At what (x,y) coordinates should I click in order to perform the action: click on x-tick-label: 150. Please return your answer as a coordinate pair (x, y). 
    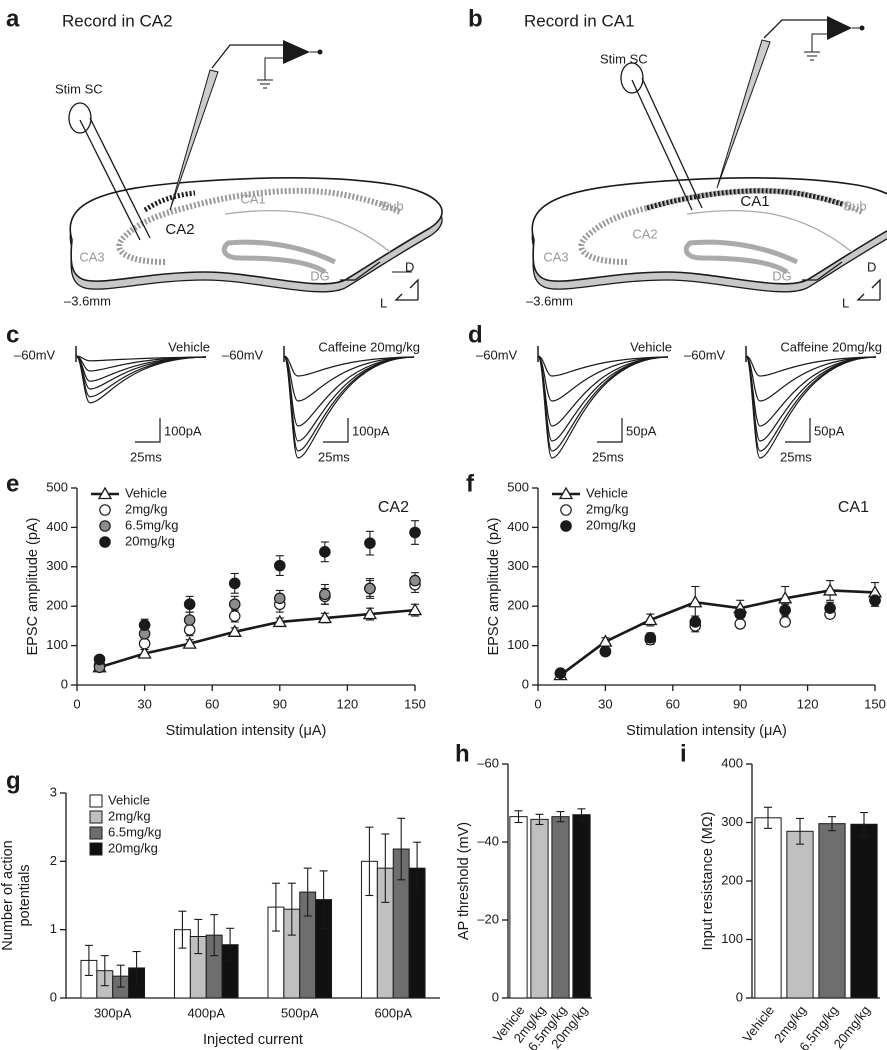
    Looking at the image, I should click on (415, 703).